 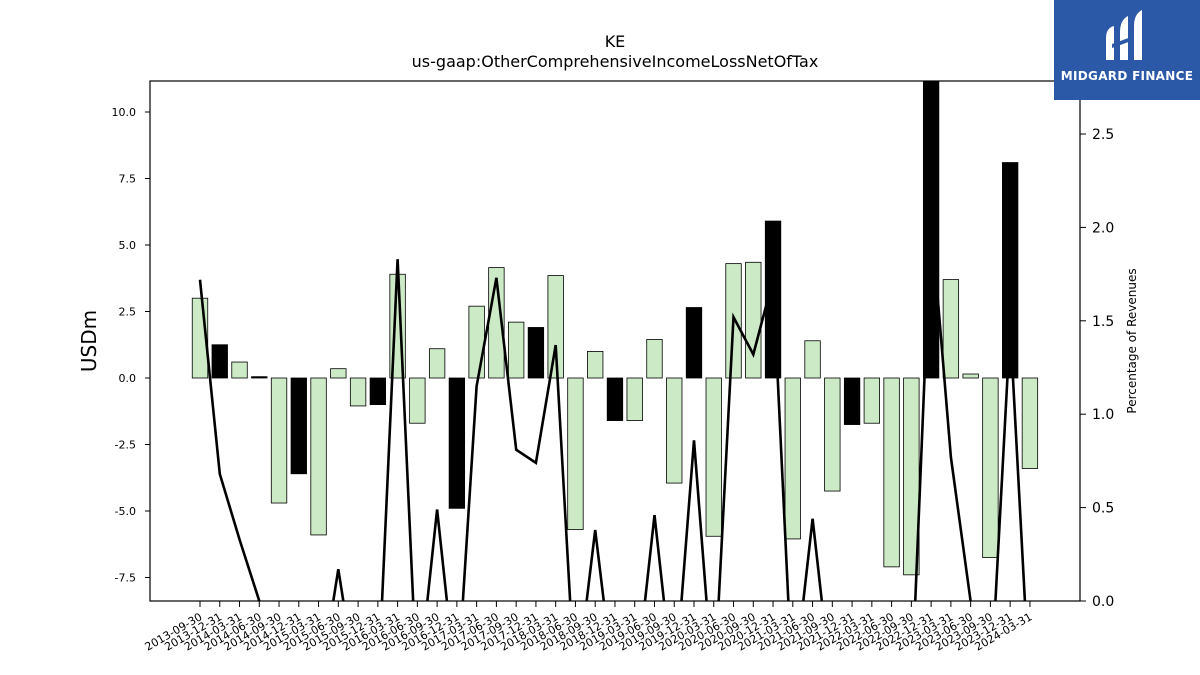 I want to click on y2-tick-label: 1.0, so click(x=1103, y=415).